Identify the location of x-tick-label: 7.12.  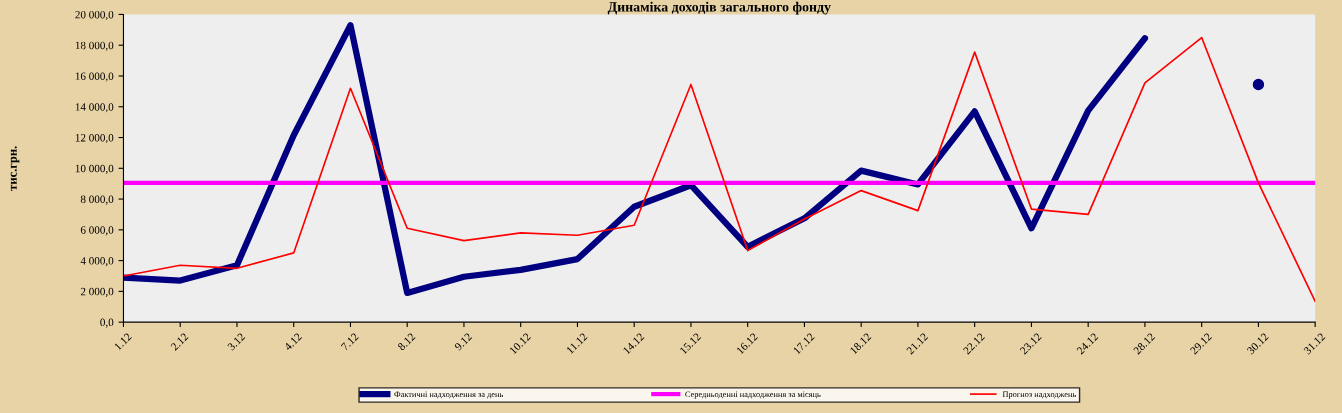
(349, 341).